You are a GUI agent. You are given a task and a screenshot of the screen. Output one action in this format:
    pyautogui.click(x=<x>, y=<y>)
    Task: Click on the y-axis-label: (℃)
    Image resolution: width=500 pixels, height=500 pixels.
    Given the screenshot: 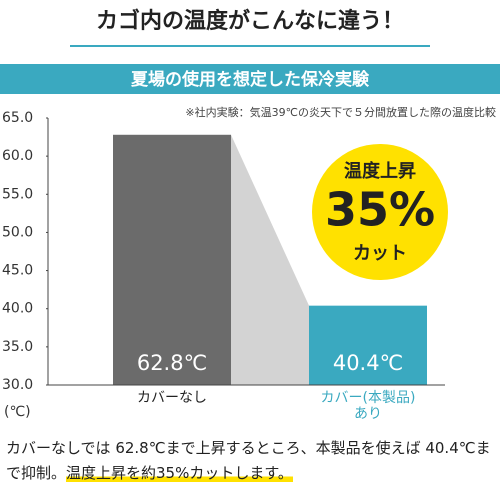 What is the action you would take?
    pyautogui.click(x=17, y=412)
    